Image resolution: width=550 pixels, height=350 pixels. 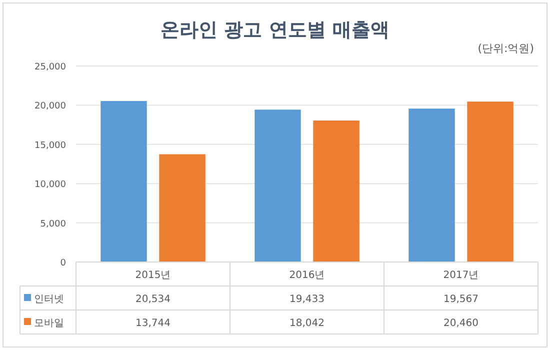 I want to click on chart-subtitle: (단위:억원), so click(x=506, y=48).